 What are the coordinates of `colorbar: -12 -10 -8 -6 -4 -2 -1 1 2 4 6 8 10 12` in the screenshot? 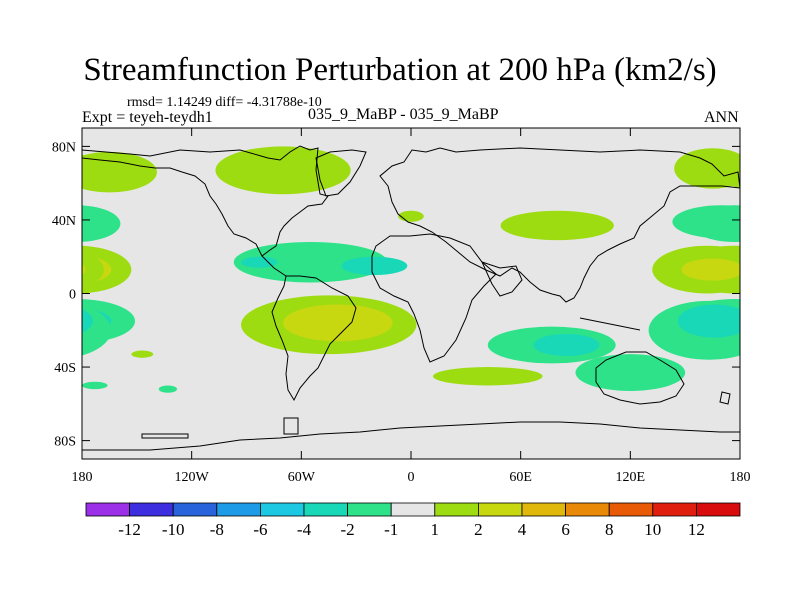 It's located at (413, 520).